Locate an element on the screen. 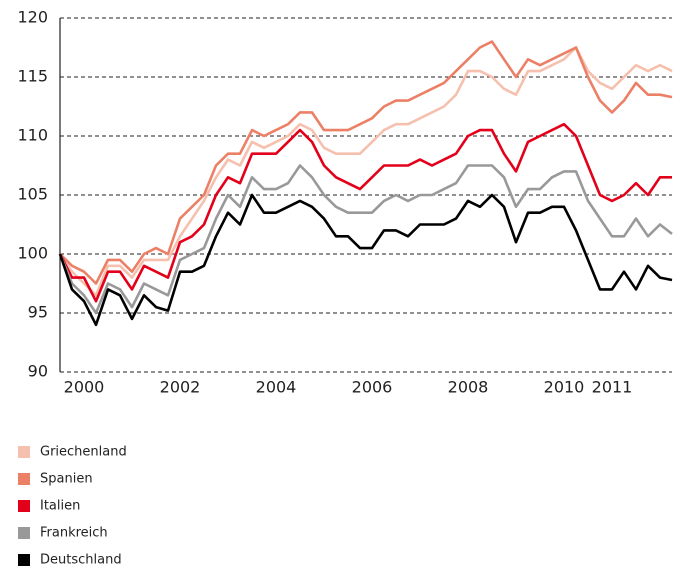 Image resolution: width=686 pixels, height=575 pixels. y-tick-label: 115 is located at coordinates (32, 76).